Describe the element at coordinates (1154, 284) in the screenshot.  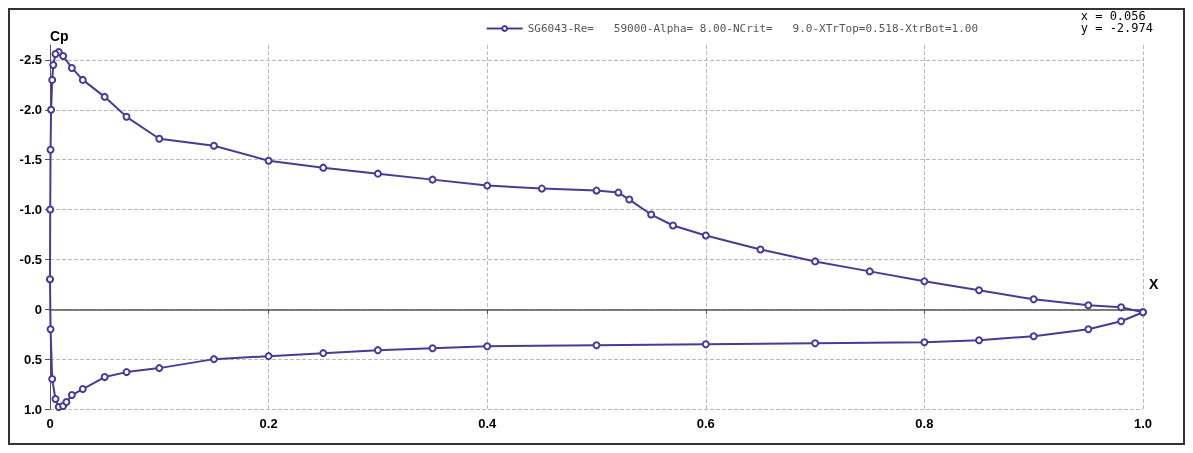
I see `x-axis-title: X` at that location.